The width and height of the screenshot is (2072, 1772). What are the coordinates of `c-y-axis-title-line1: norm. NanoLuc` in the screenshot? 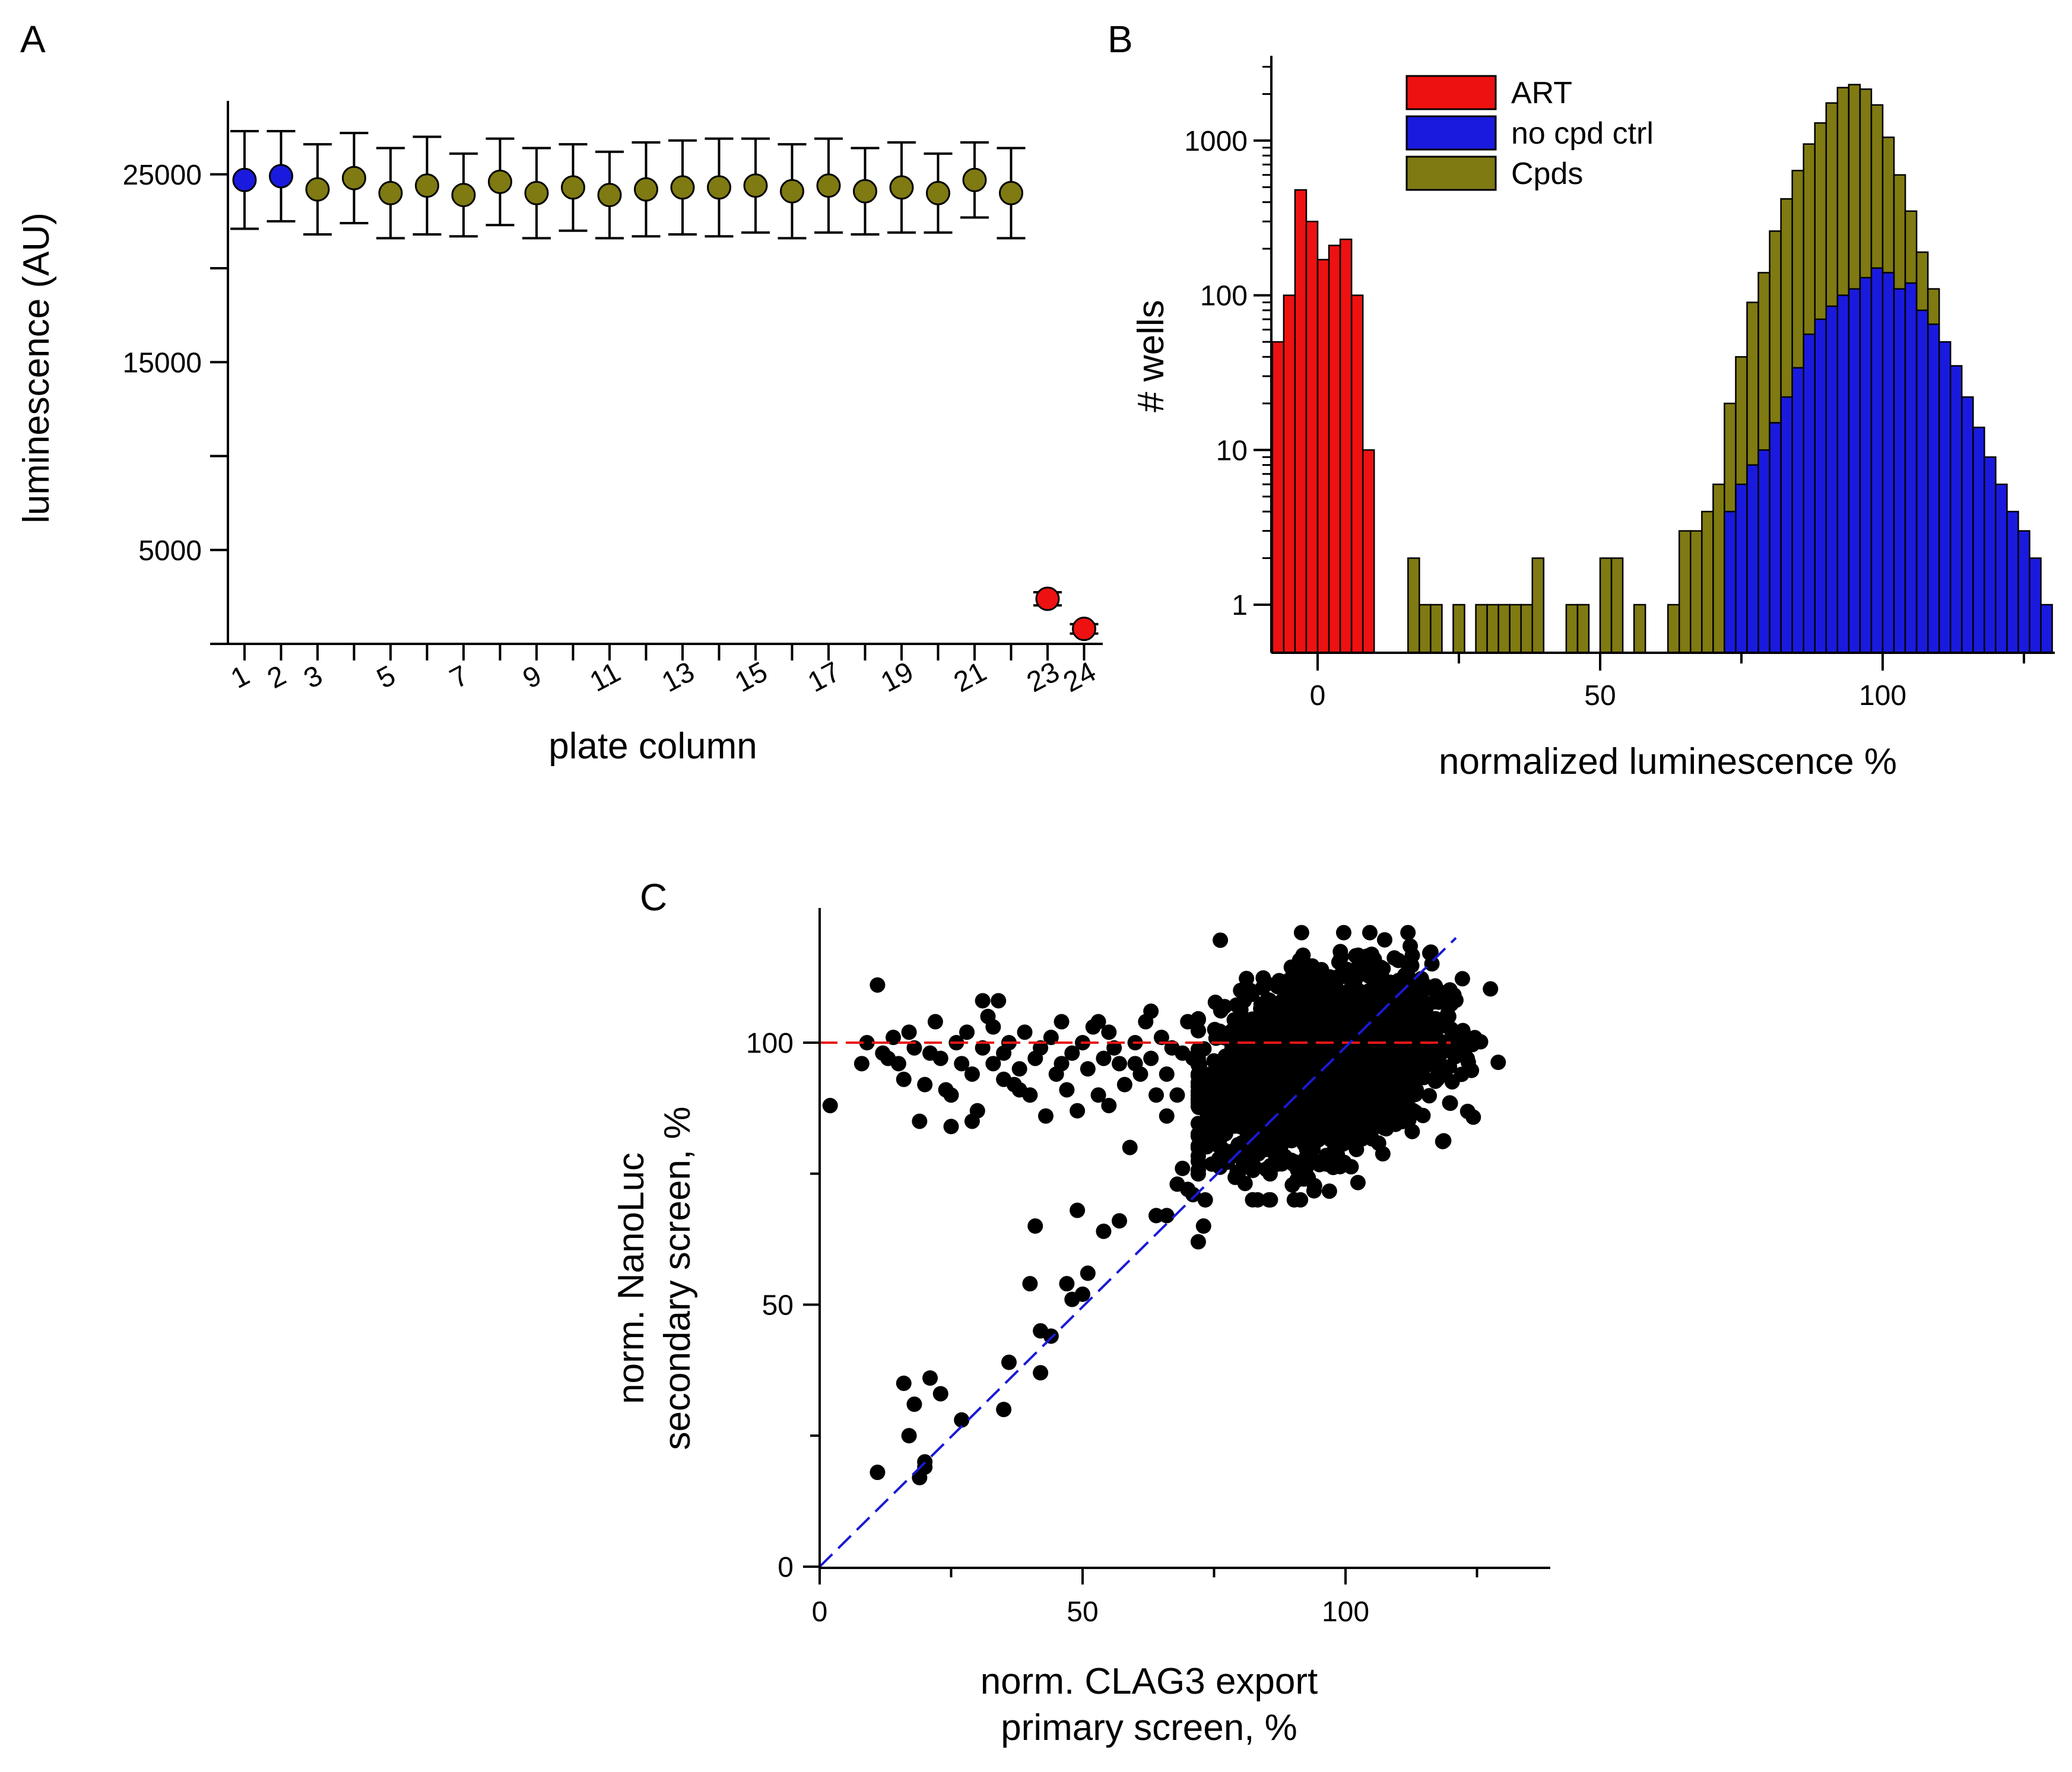 It's located at (631, 1278).